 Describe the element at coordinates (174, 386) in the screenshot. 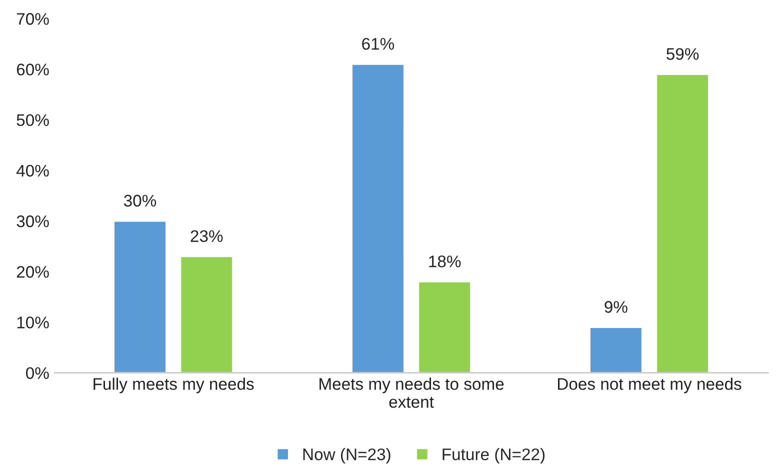

I see `x-tick-label: Fully meets my needs` at that location.